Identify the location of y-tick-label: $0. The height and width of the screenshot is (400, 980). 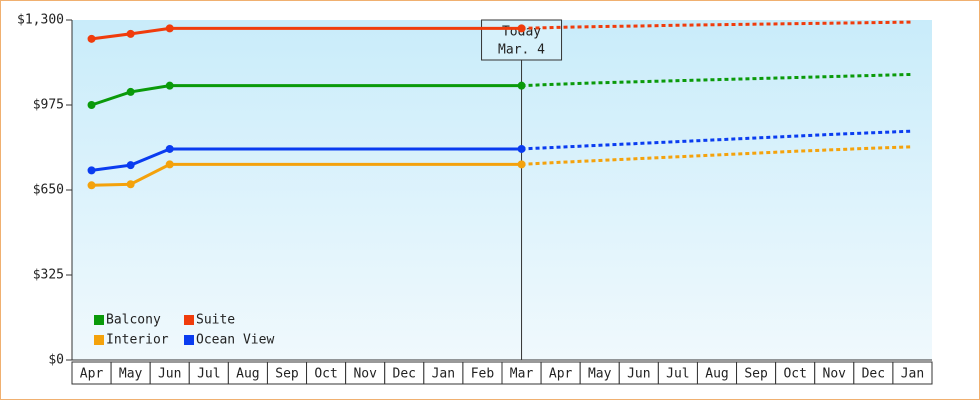
(56, 360).